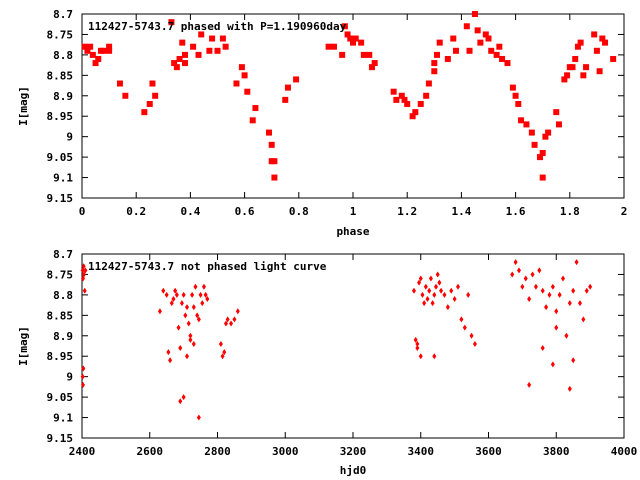  I want to click on top-panel-xtick-label: 1.8, so click(570, 211).